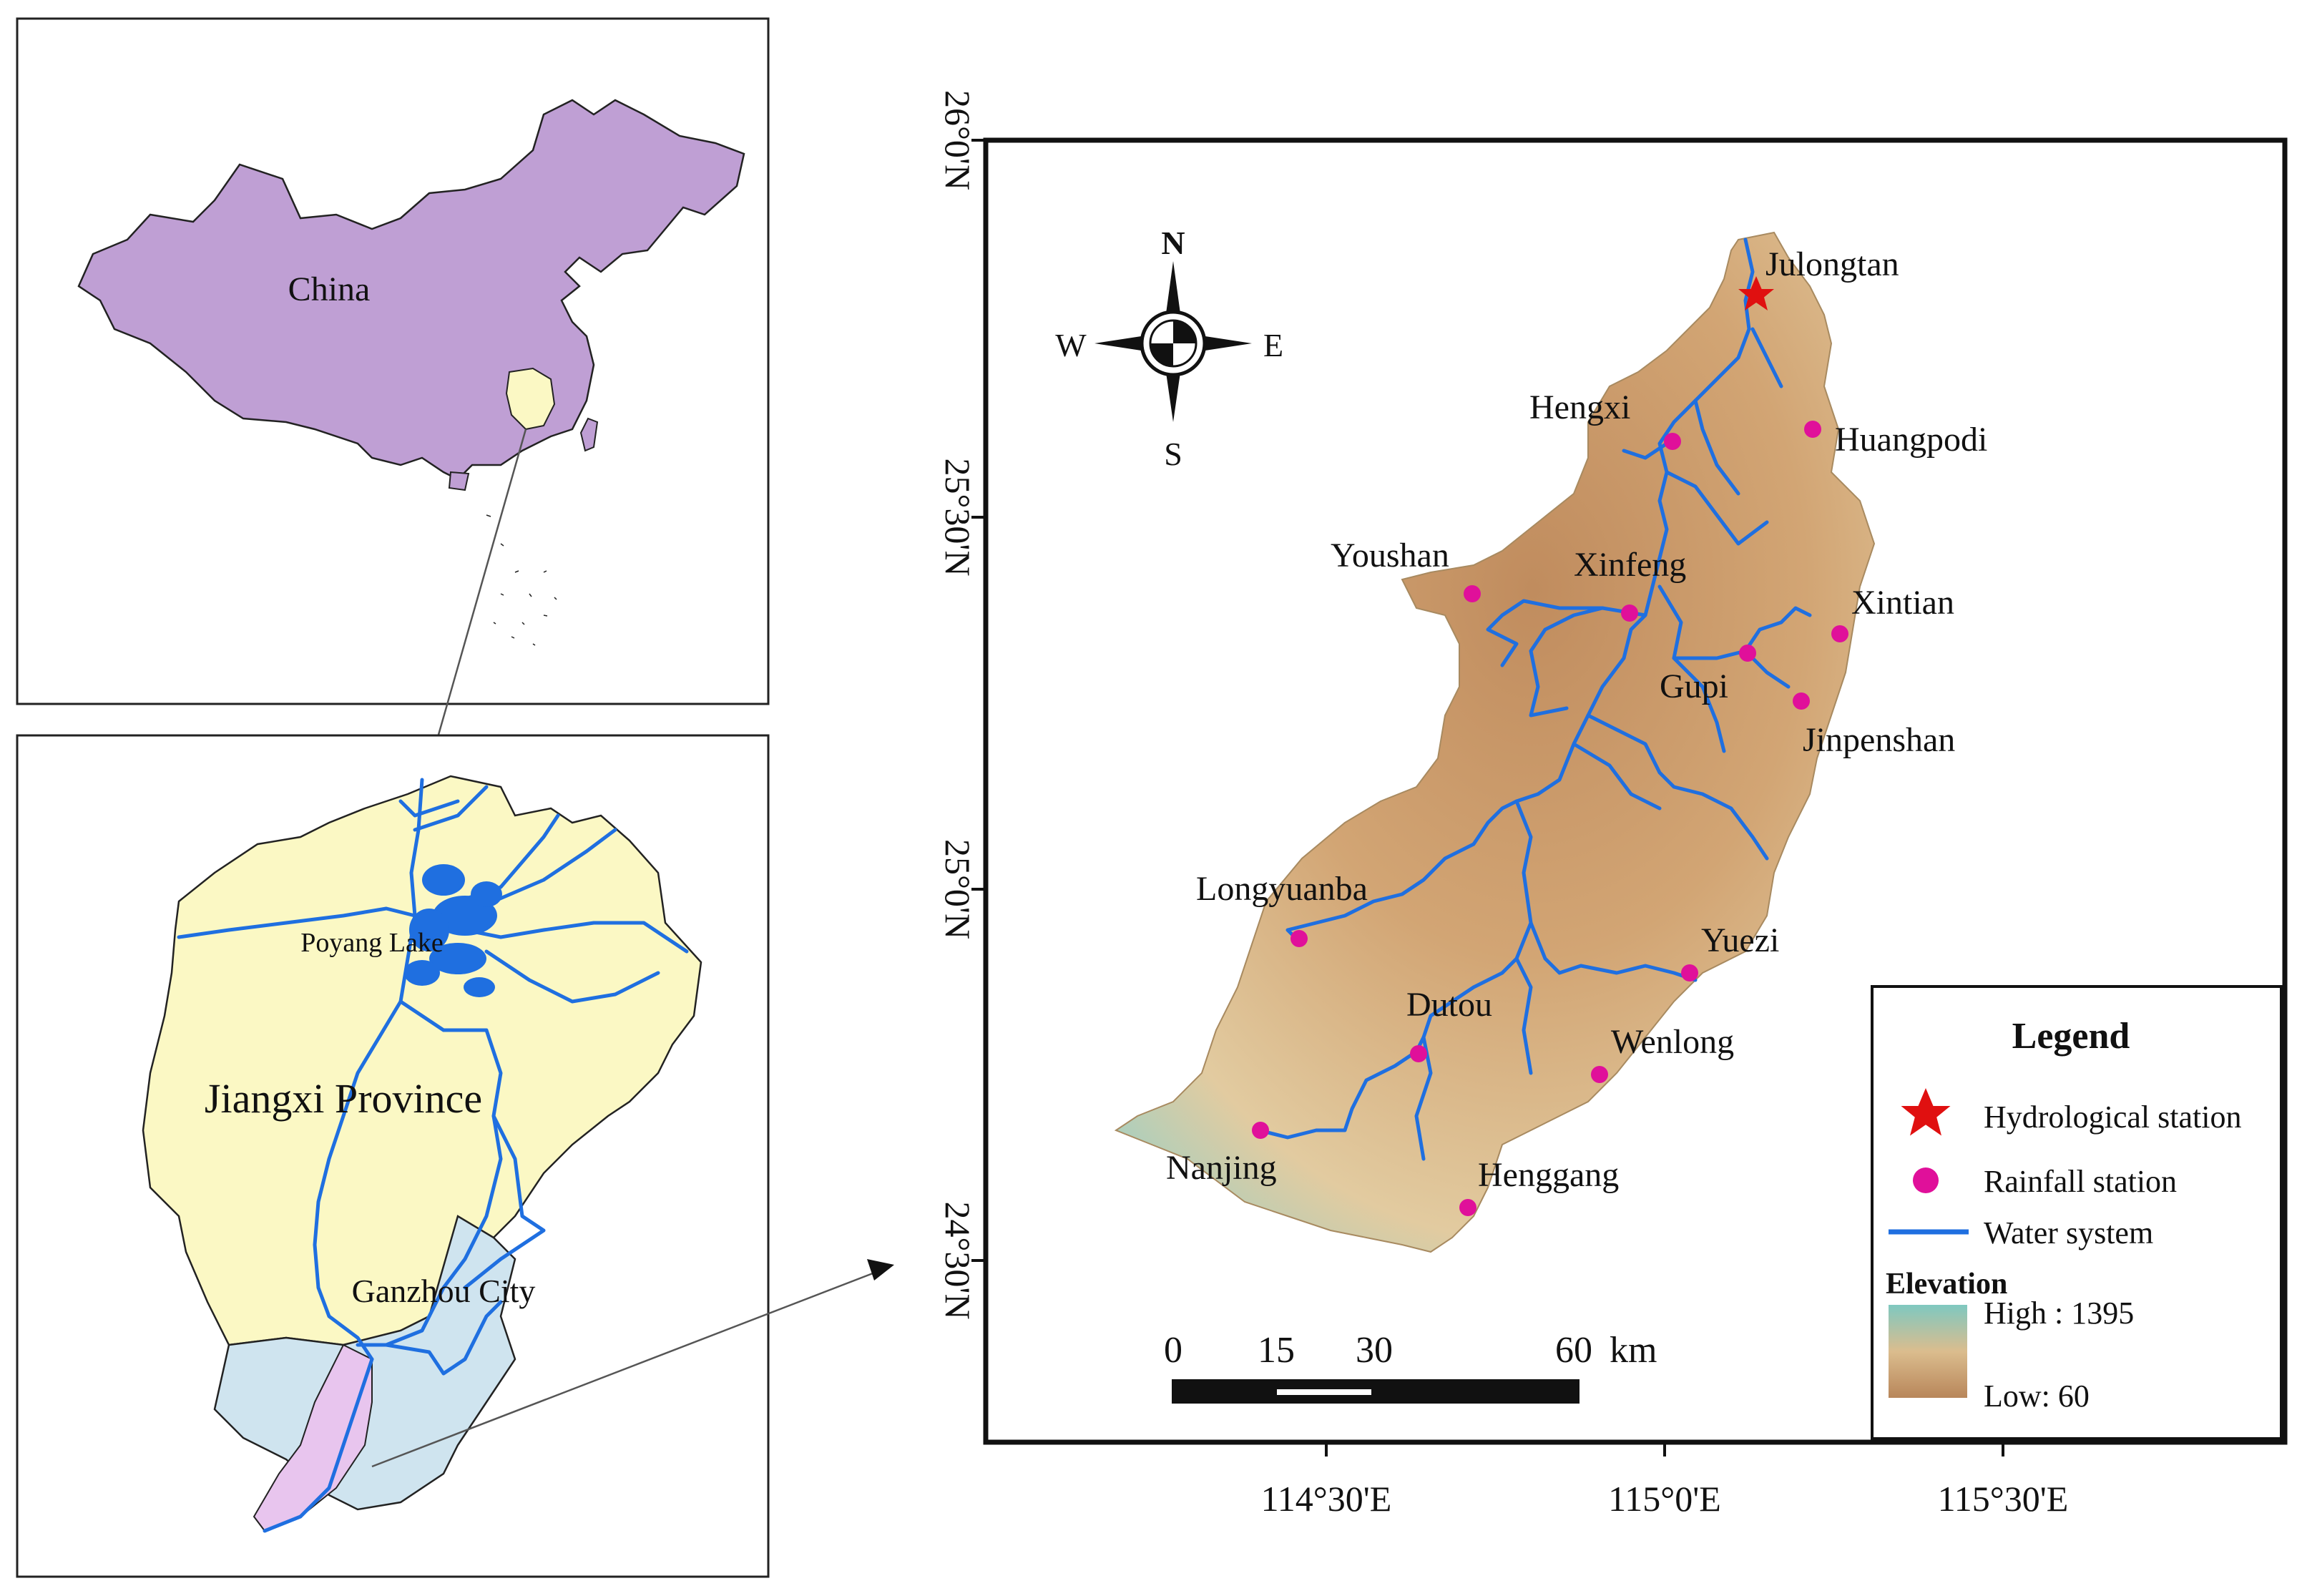  Describe the element at coordinates (1664, 1499) in the screenshot. I see `lon-label-115e: 115°0'E` at that location.